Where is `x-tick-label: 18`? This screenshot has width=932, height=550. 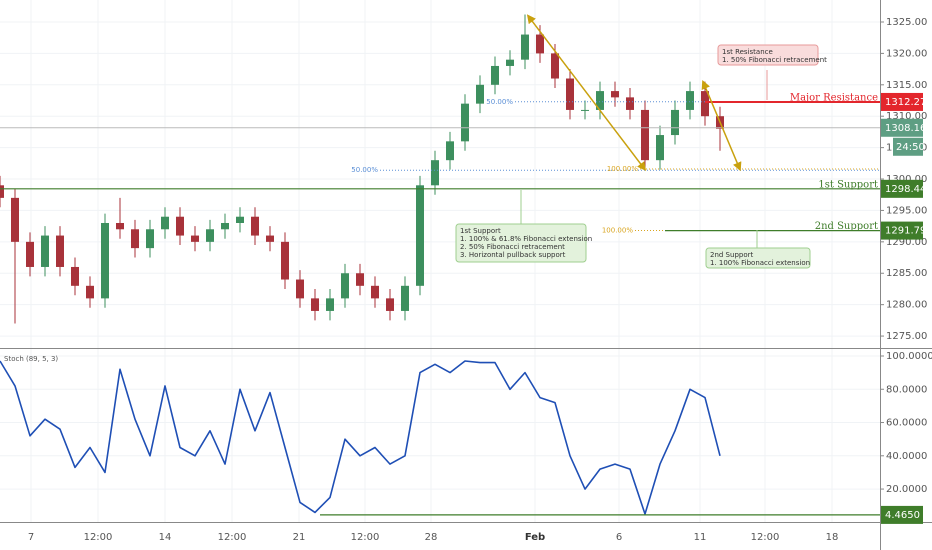 x-tick-label: 18 is located at coordinates (832, 537).